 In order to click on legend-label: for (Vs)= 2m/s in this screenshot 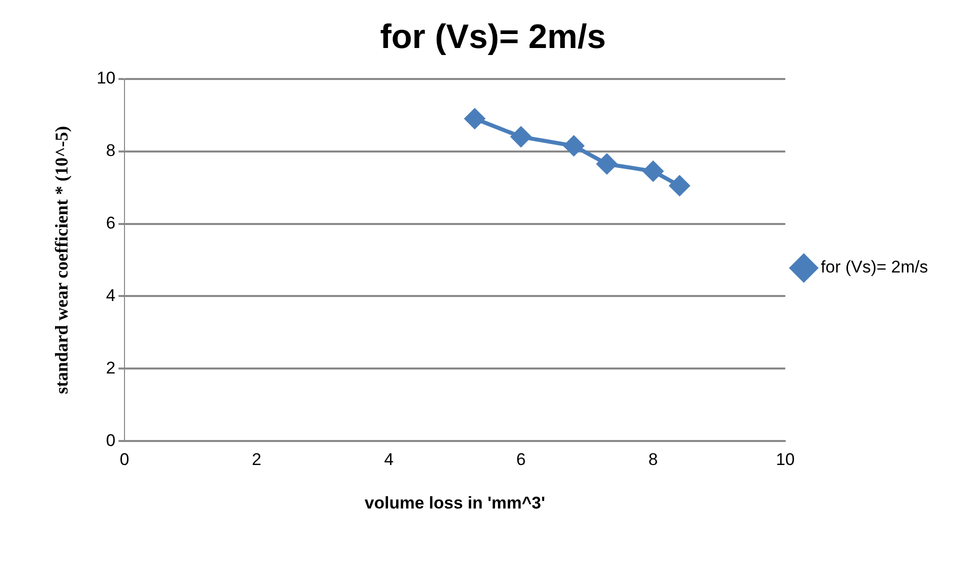, I will do `click(874, 267)`.